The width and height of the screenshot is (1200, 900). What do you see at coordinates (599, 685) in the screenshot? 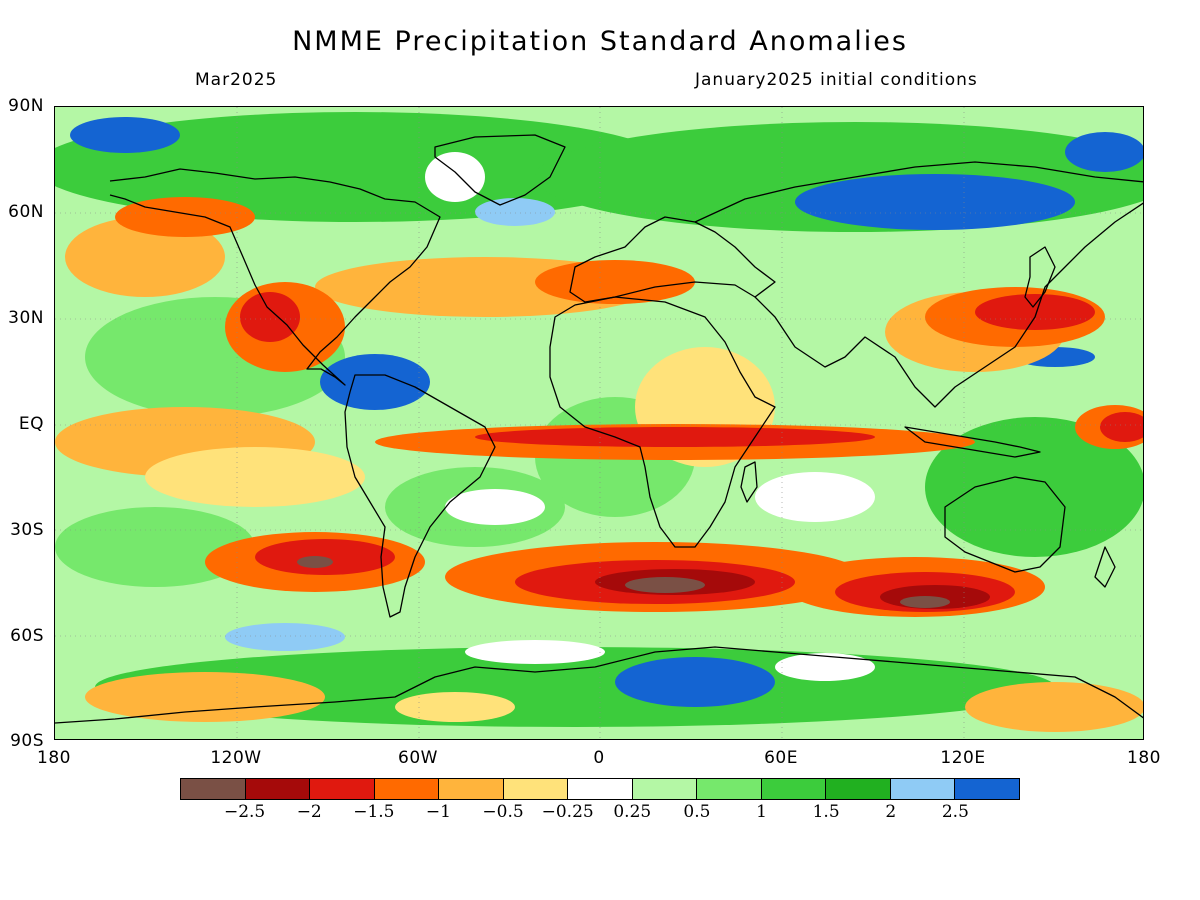
I see `coastline-antarctica` at bounding box center [599, 685].